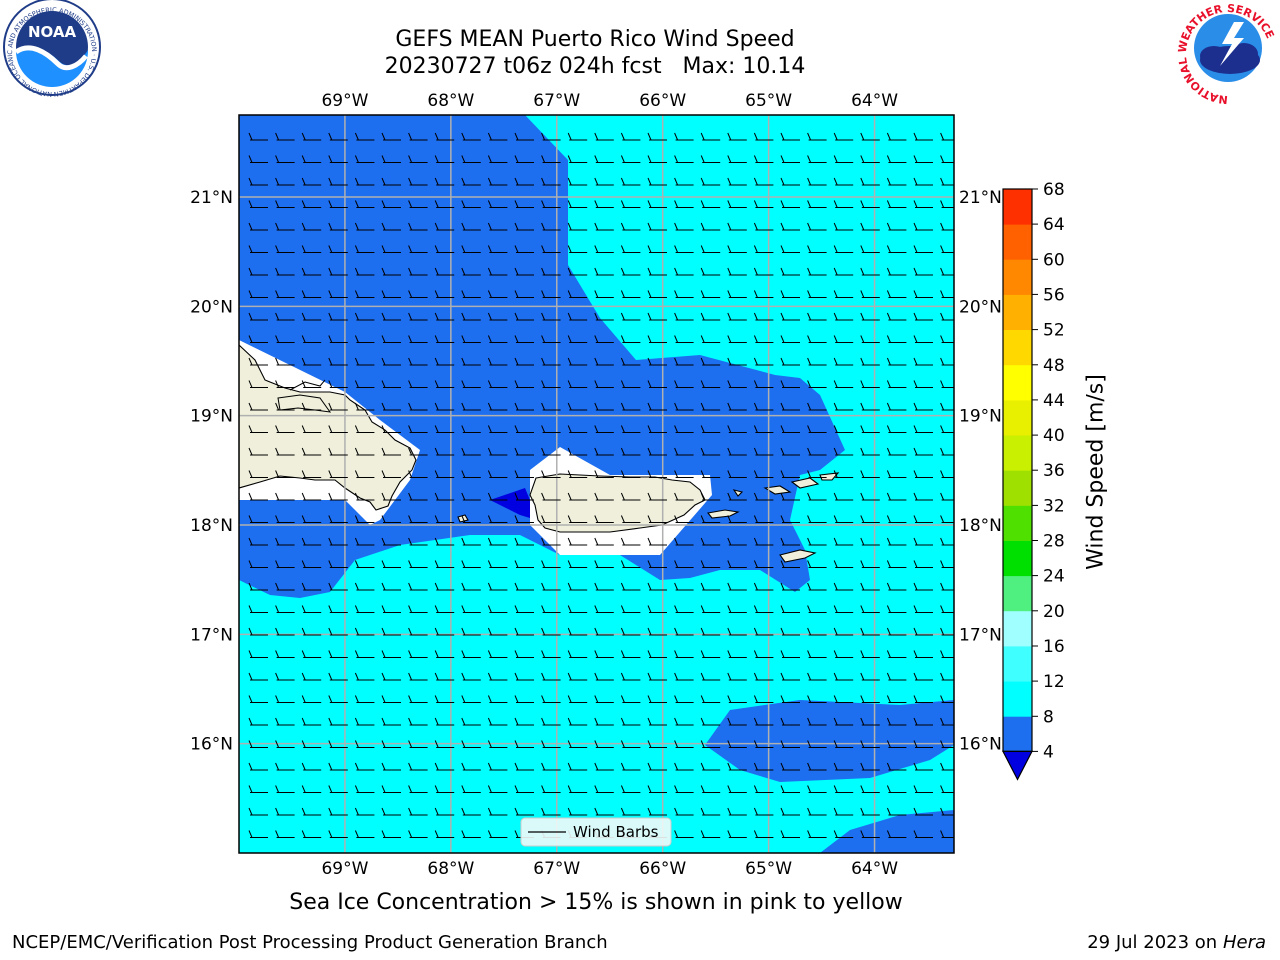 The height and width of the screenshot is (960, 1280). What do you see at coordinates (595, 39) in the screenshot?
I see `title-line-1: GEFS MEAN Puerto Rico Wind Speed` at bounding box center [595, 39].